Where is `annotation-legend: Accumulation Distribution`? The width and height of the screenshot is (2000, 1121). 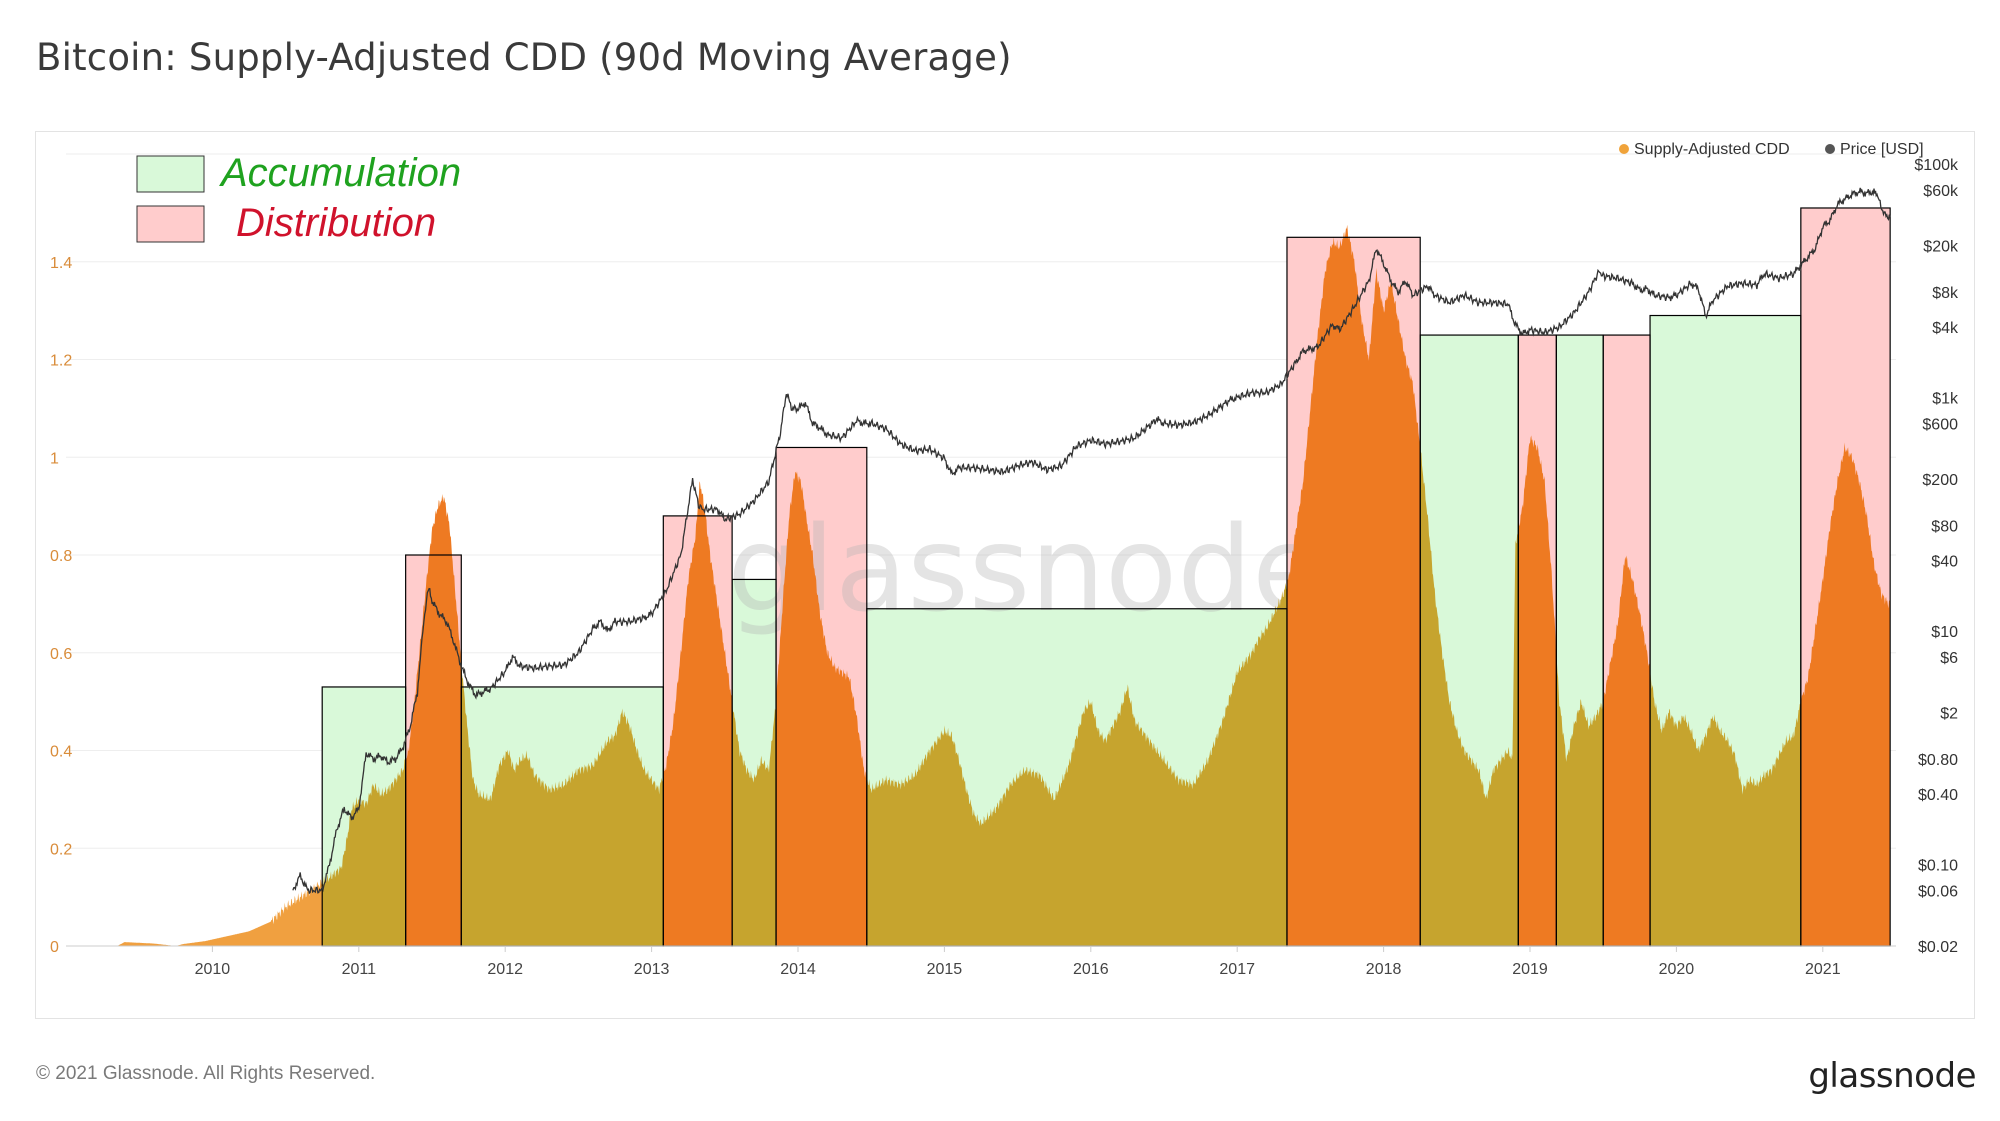 annotation-legend: Accumulation Distribution is located at coordinates (298, 198).